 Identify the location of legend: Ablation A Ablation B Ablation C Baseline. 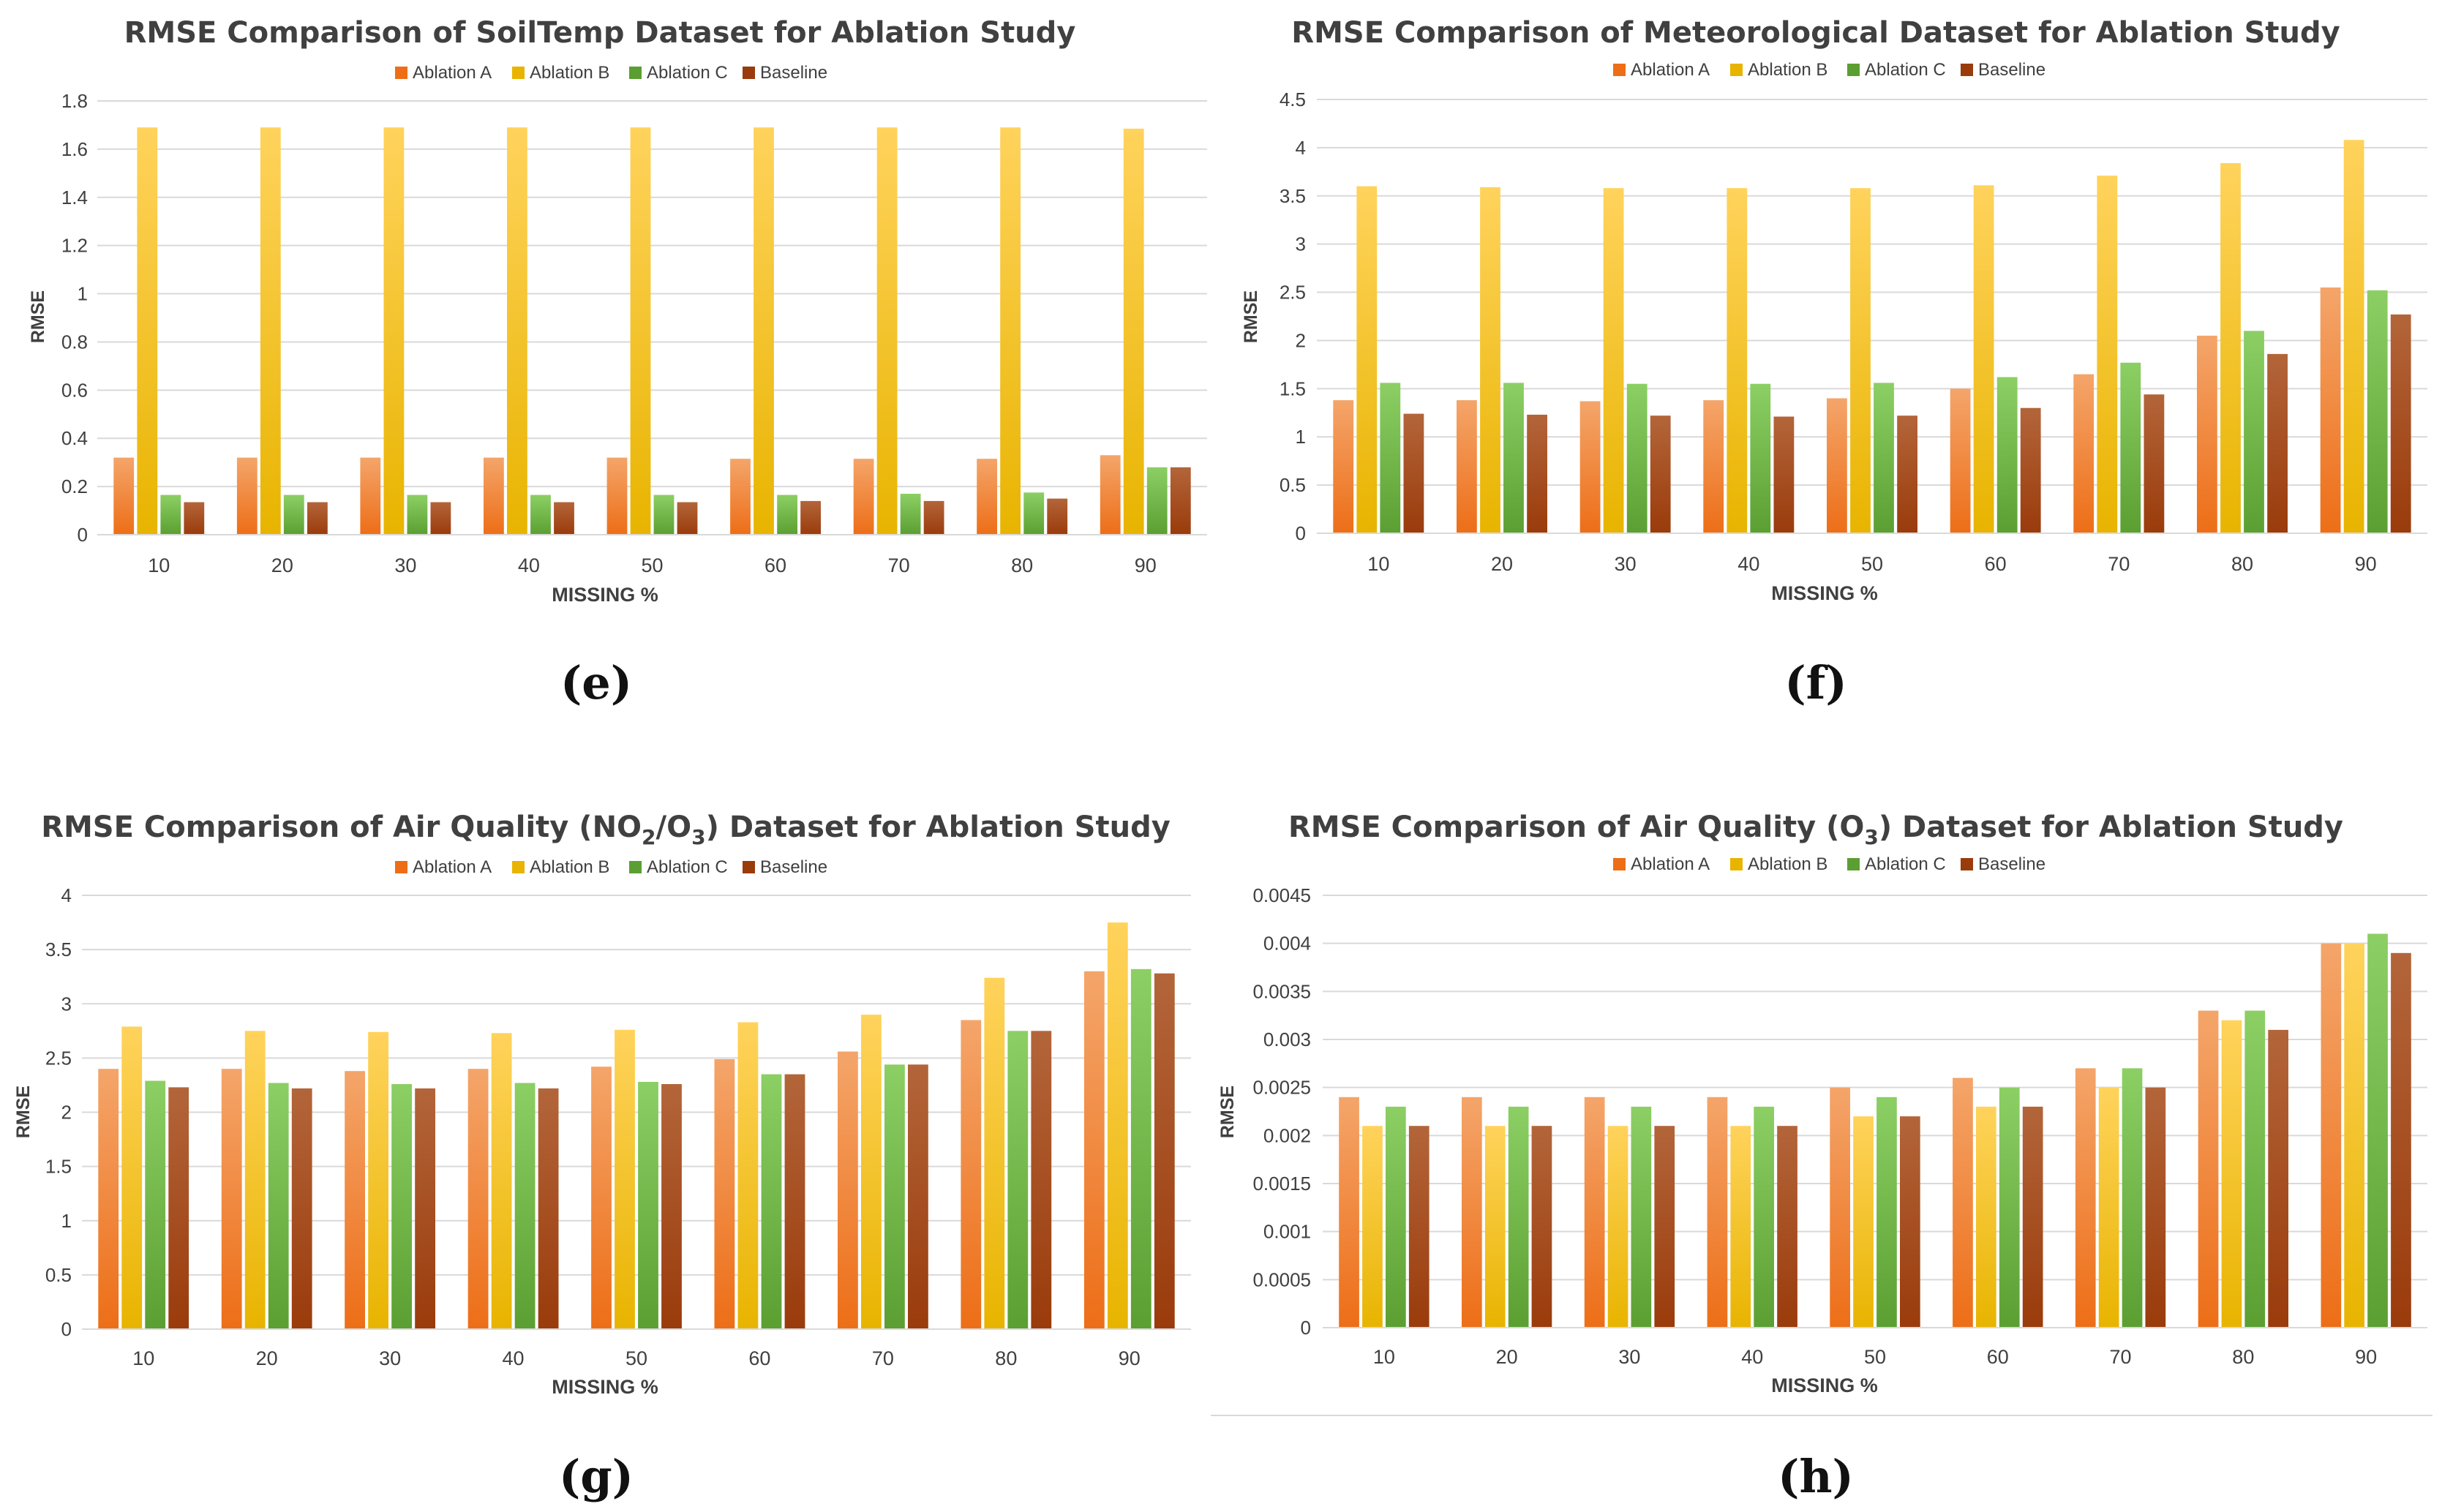
(611, 73).